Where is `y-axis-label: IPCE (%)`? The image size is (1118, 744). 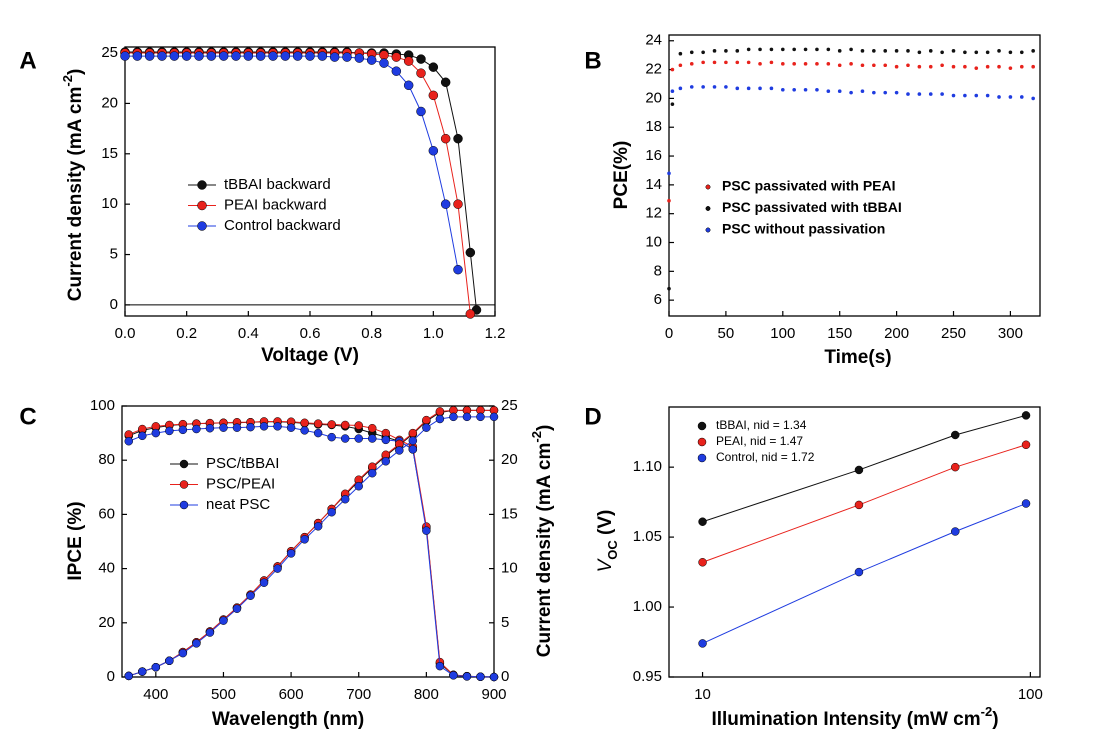 y-axis-label: IPCE (%) is located at coordinates (75, 540).